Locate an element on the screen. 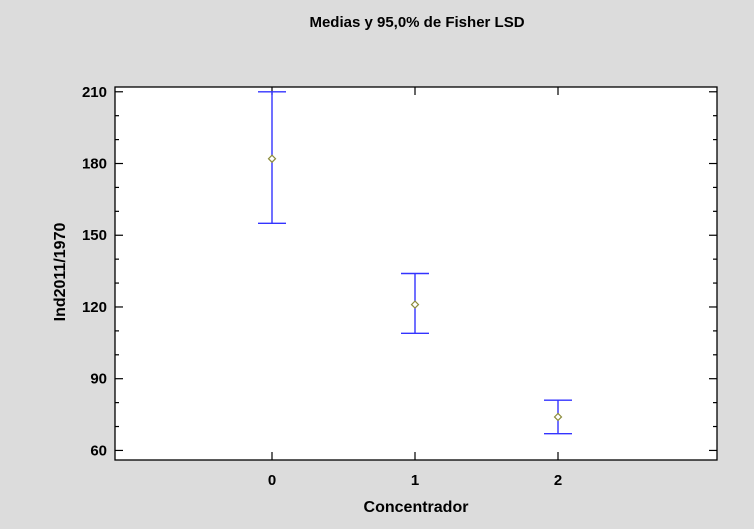 This screenshot has width=754, height=529. y-tick-label: 120 is located at coordinates (94, 307).